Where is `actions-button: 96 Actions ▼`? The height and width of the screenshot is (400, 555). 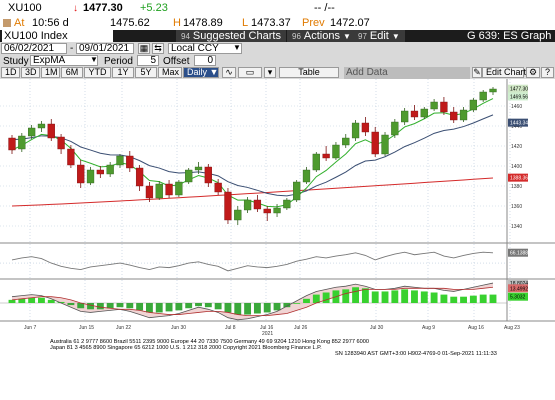
actions-button: 96 Actions ▼ is located at coordinates (321, 36).